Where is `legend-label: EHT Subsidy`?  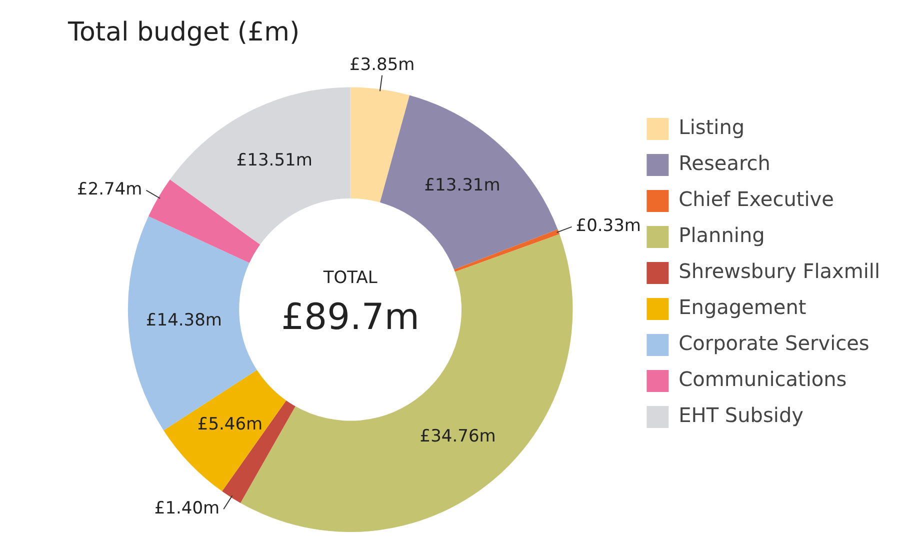 legend-label: EHT Subsidy is located at coordinates (741, 415).